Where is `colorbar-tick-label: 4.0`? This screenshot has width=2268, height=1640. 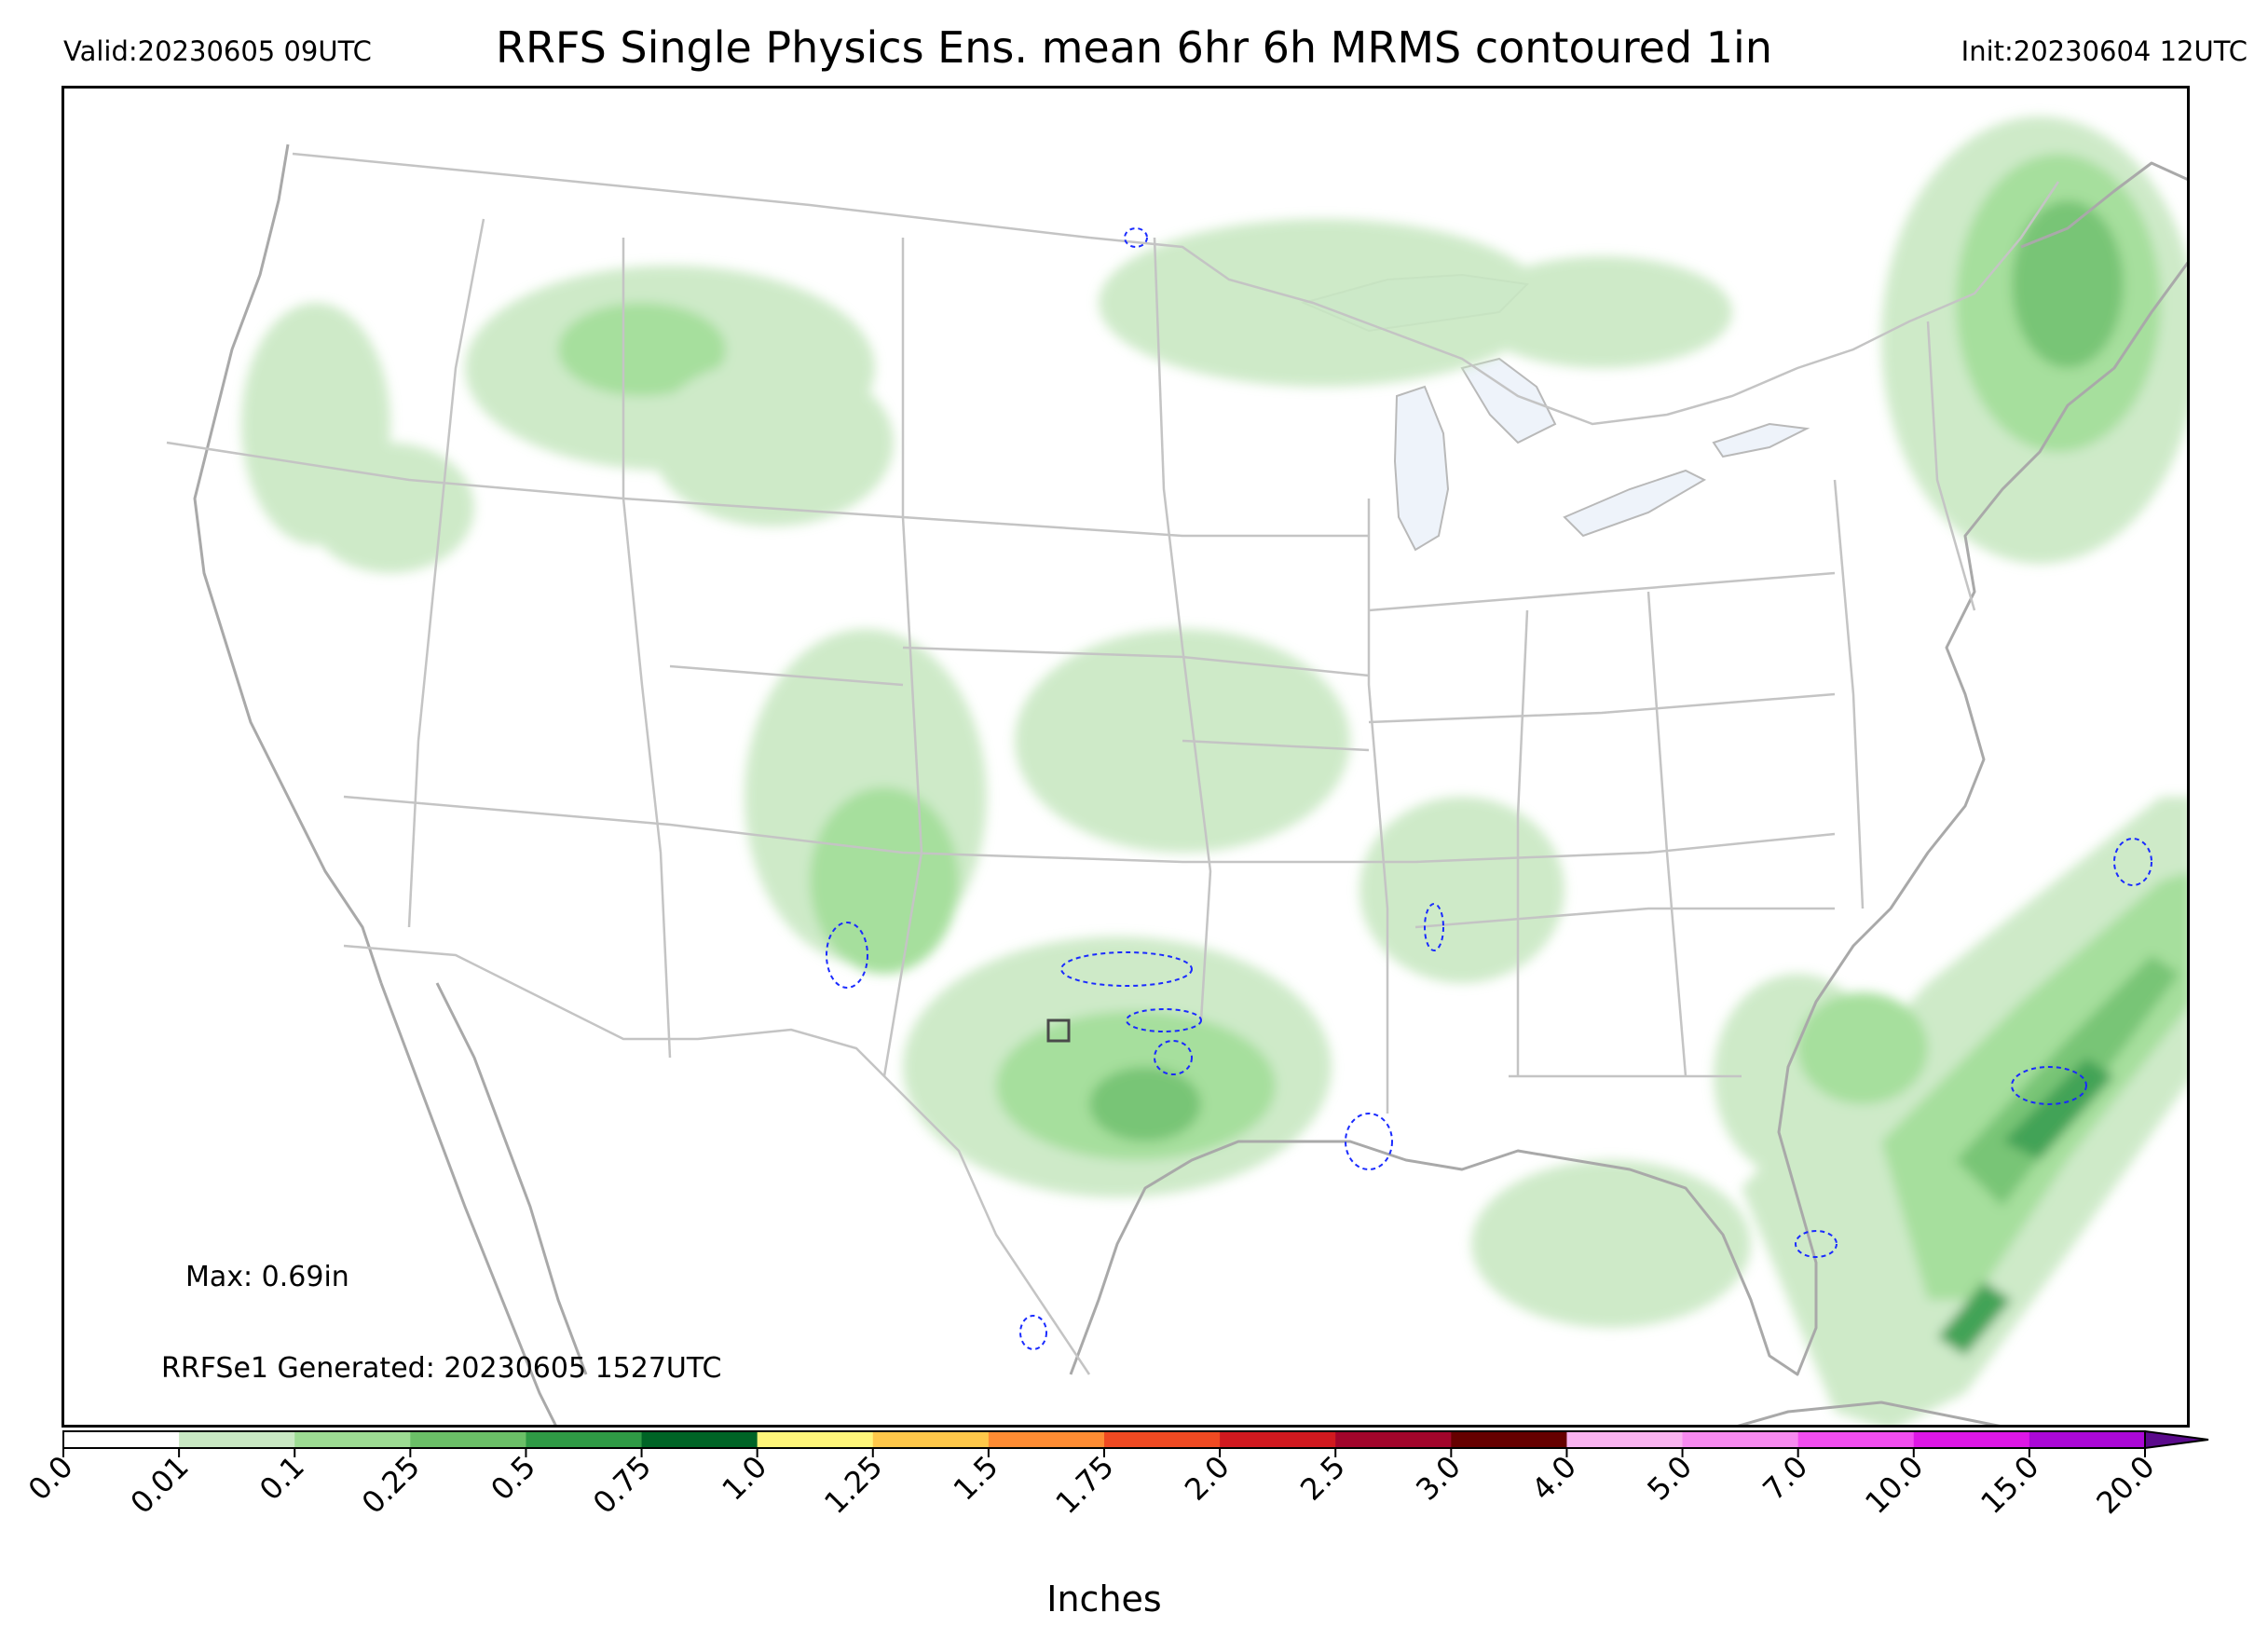 colorbar-tick-label: 4.0 is located at coordinates (1553, 1478).